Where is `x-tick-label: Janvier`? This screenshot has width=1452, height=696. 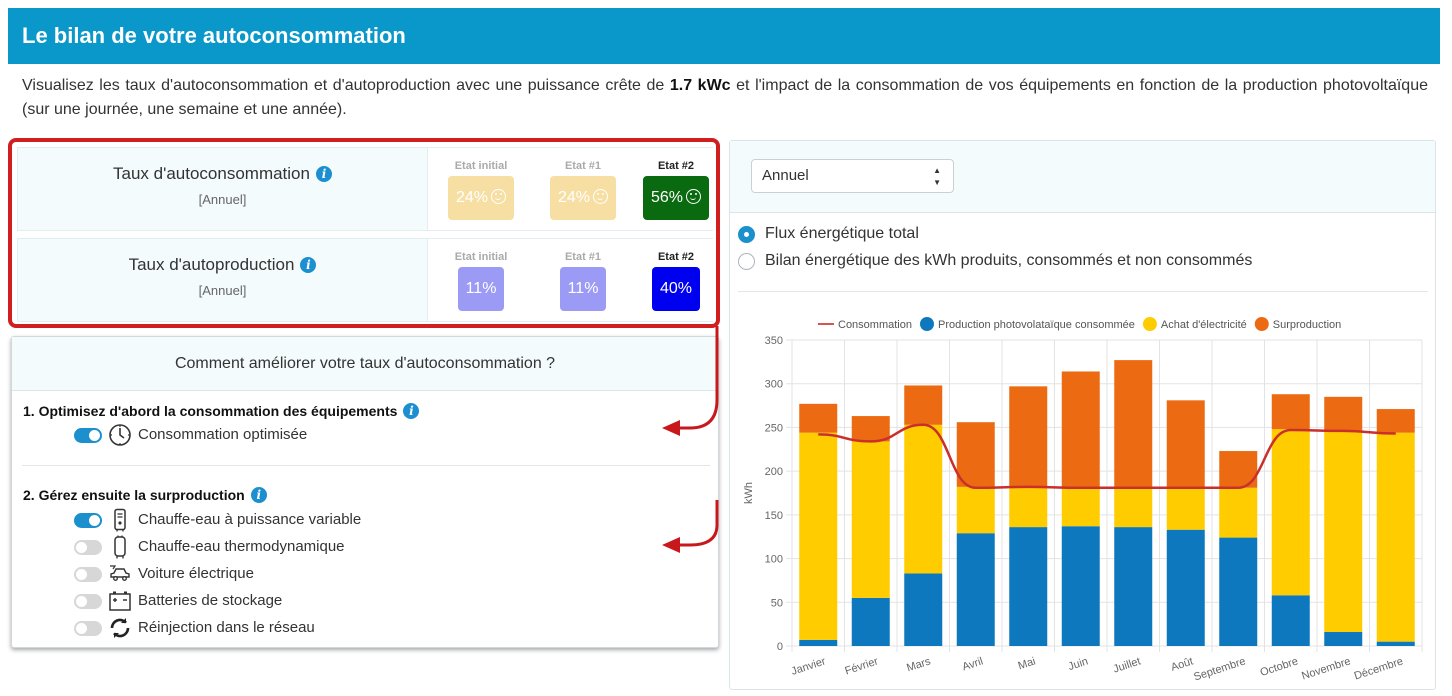
x-tick-label: Janvier is located at coordinates (809, 666).